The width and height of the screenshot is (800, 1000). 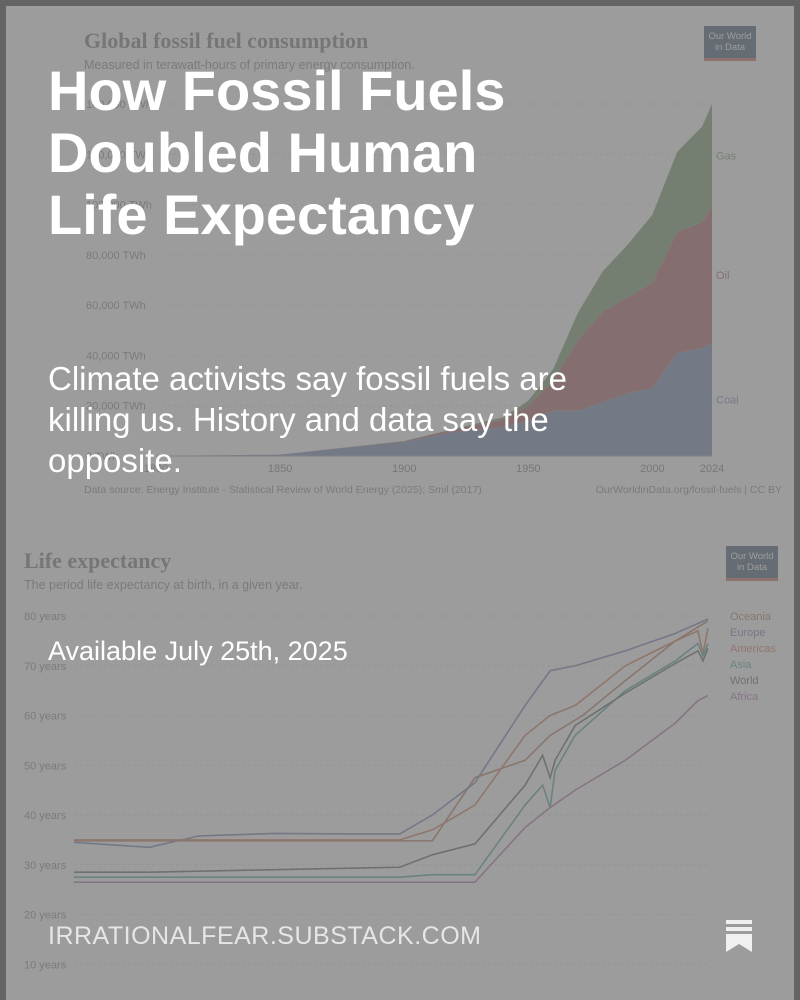 I want to click on life-y-tick-label: 30 years, so click(x=45, y=866).